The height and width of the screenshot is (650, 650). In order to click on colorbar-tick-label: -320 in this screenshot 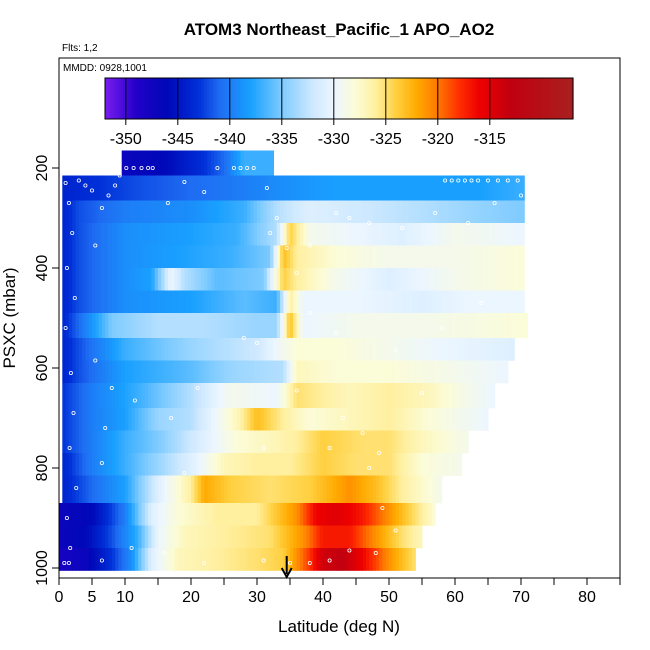, I will do `click(438, 139)`.